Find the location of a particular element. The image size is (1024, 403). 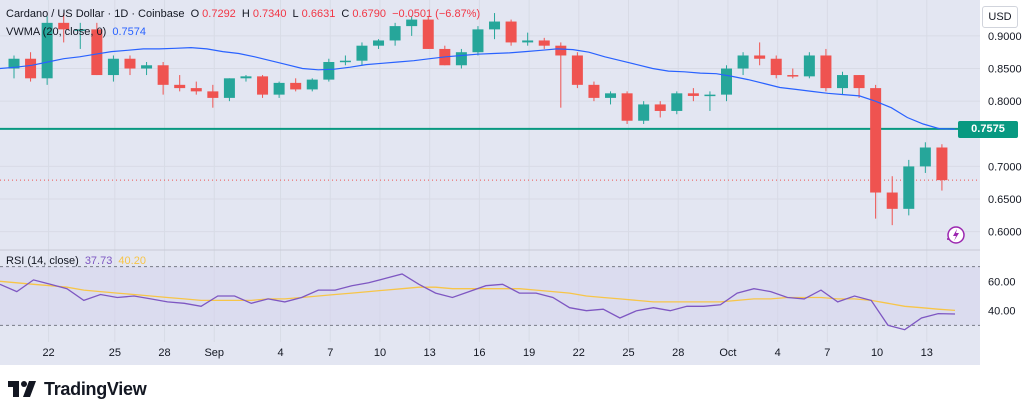

price-axis-tick-label: 0.8500 is located at coordinates (1005, 70).